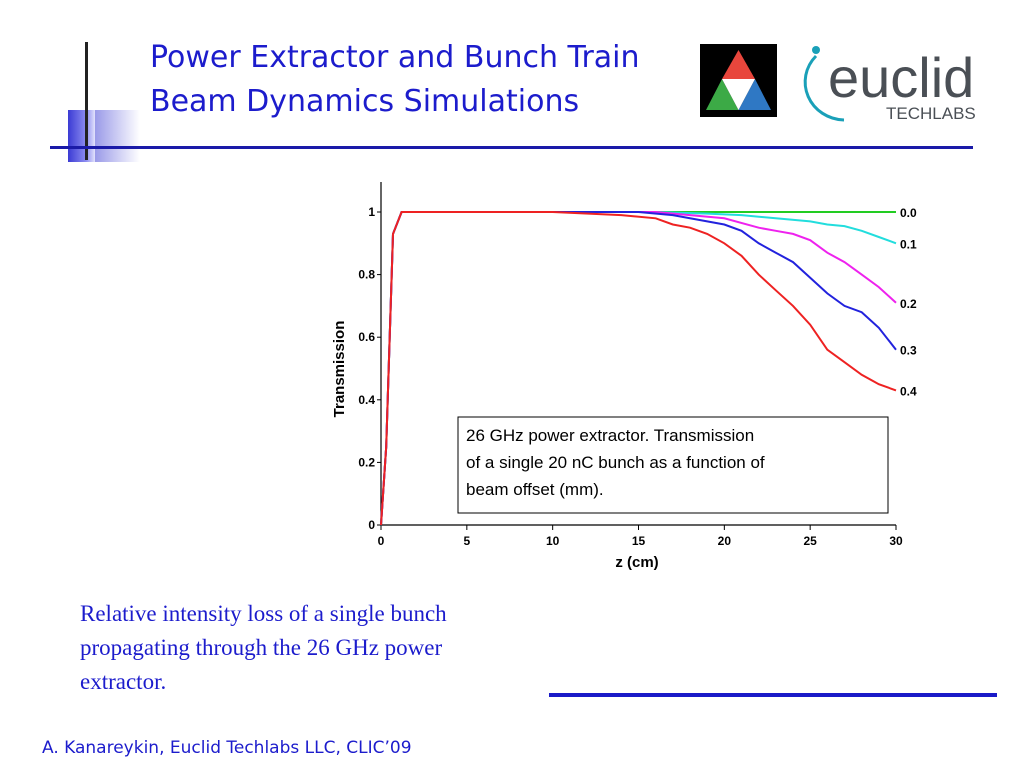 The width and height of the screenshot is (1024, 768). I want to click on x-tick-label: 0, so click(381, 541).